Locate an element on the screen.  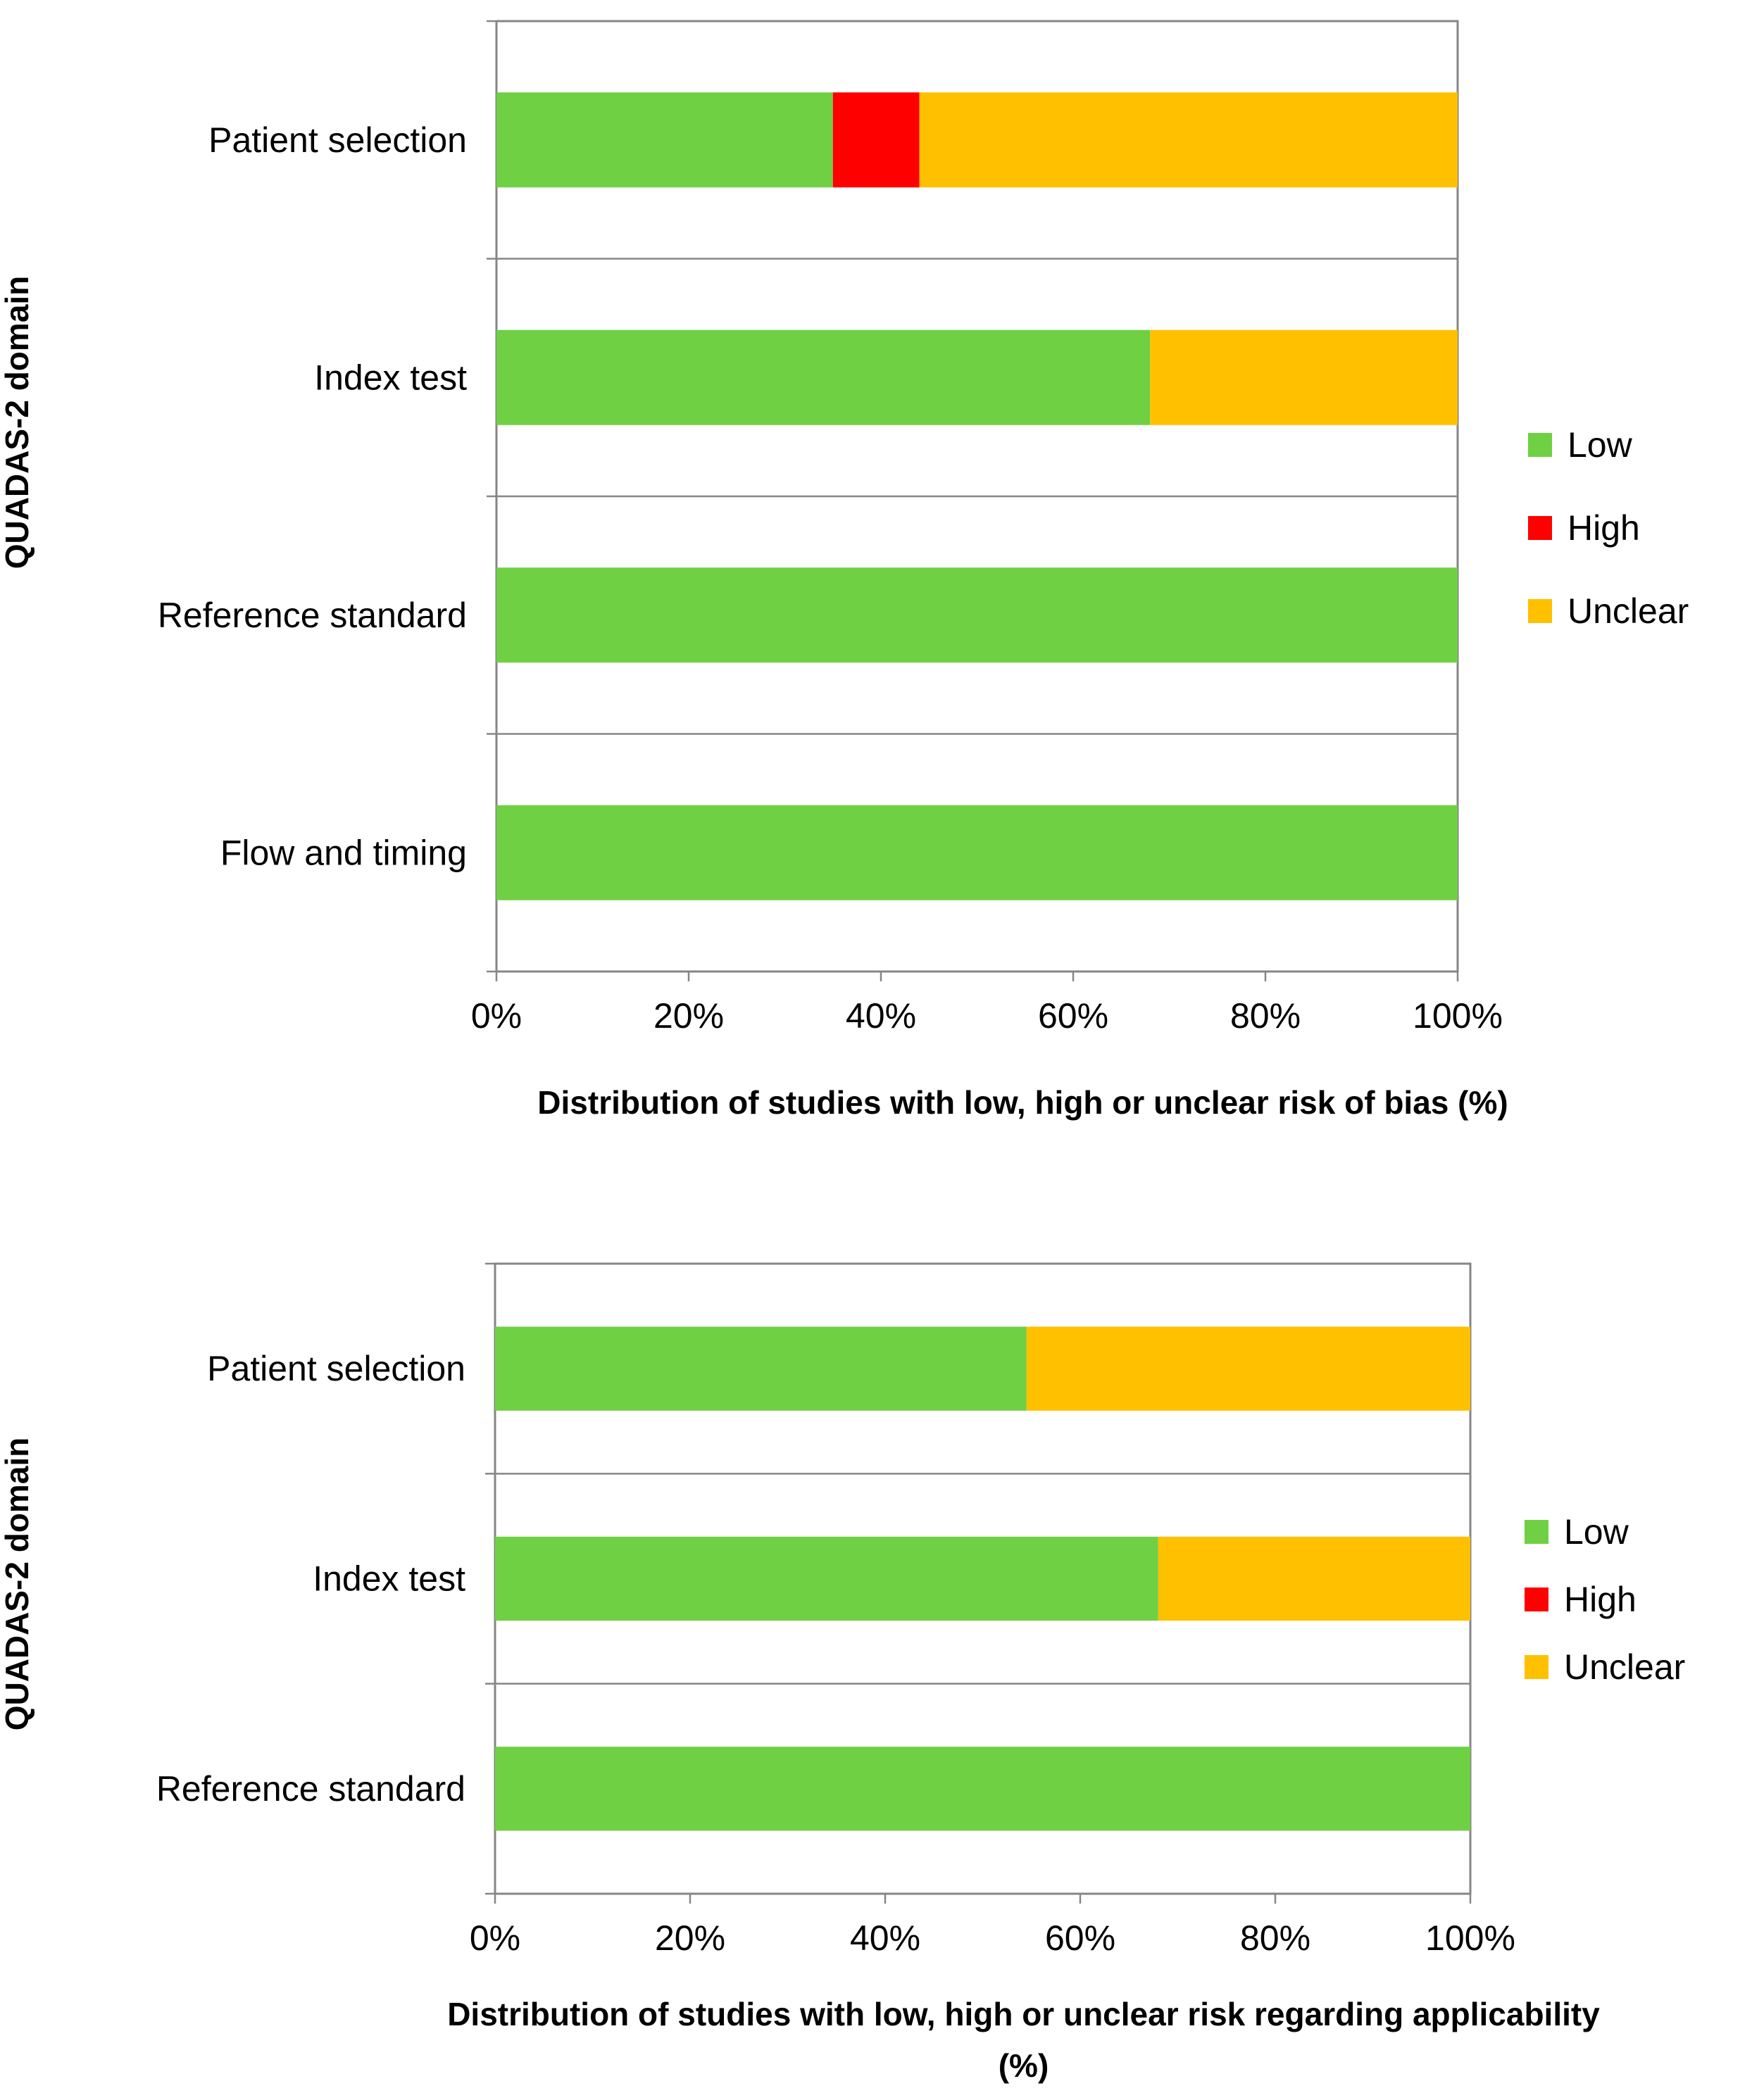
bar-low-flow-and-timing is located at coordinates (977, 852).